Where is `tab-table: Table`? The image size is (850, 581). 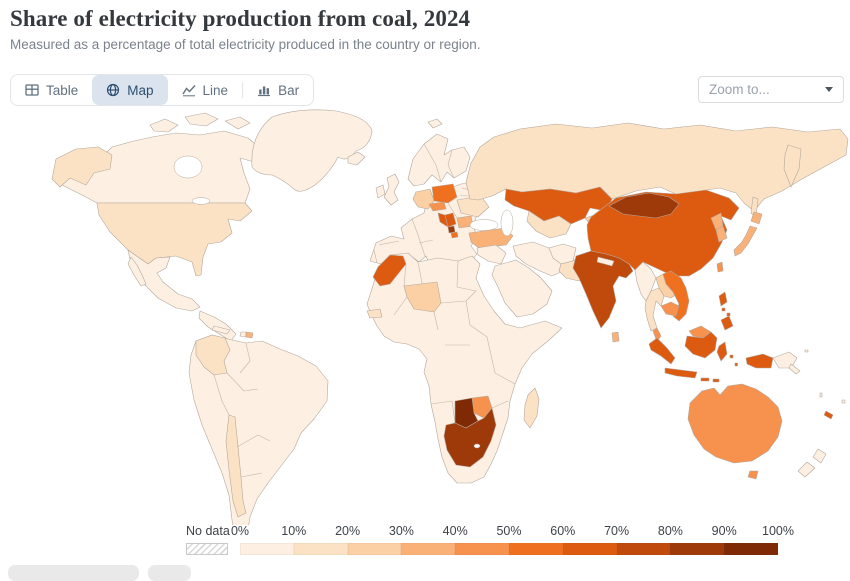 tab-table: Table is located at coordinates (51, 90).